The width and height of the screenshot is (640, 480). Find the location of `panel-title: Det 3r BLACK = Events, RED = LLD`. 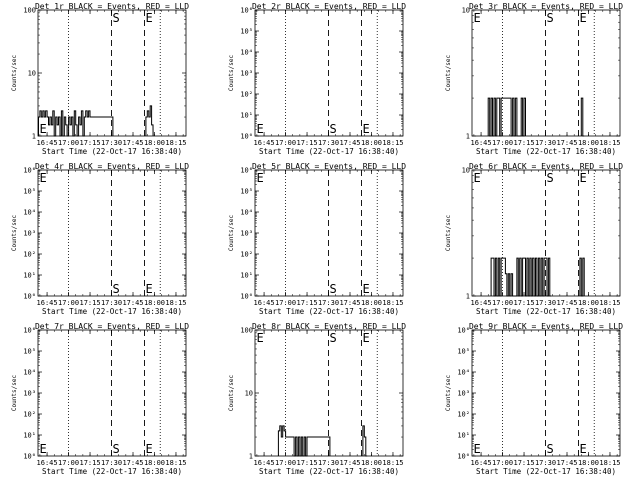

panel-title: Det 3r BLACK = Events, RED = LLD is located at coordinates (546, 6).